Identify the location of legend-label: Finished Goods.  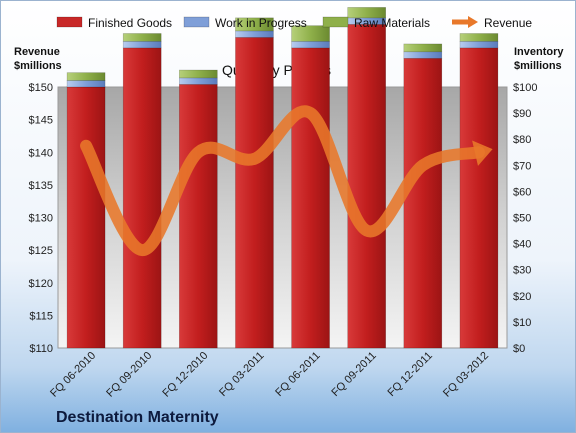
(130, 23).